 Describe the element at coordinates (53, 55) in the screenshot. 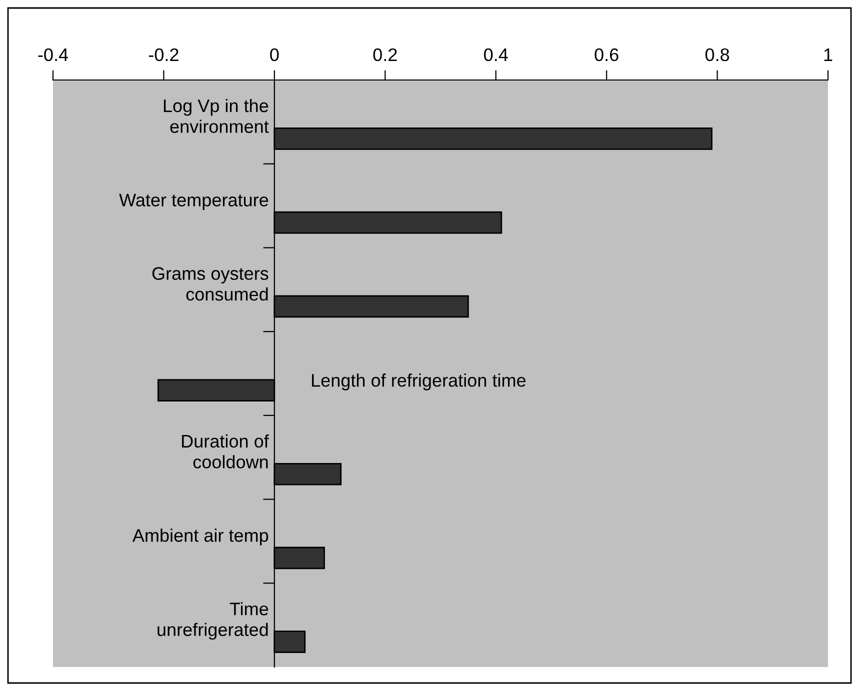

I see `x-tick-label: -0.4` at that location.